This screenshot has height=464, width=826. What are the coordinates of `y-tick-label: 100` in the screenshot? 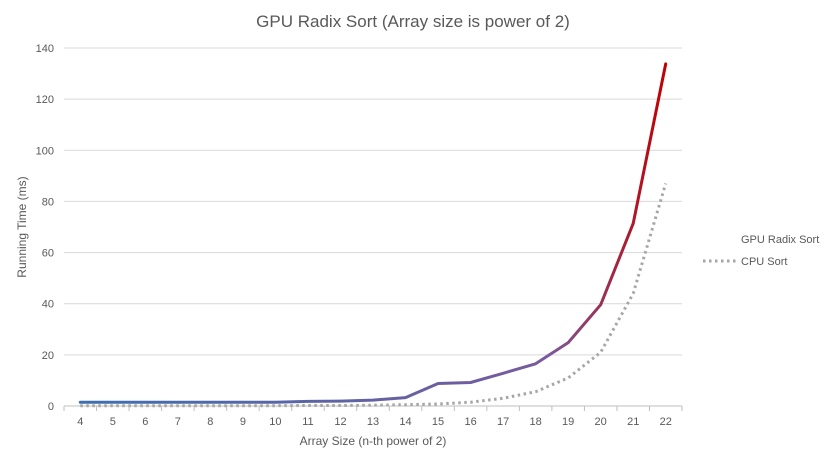 It's located at (45, 151).